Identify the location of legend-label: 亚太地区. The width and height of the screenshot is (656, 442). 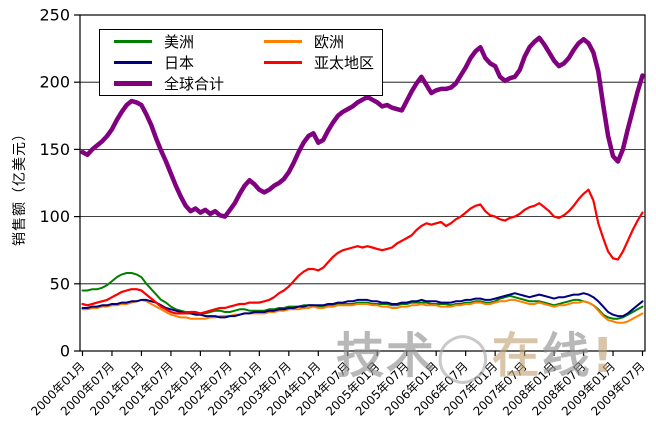
(344, 62).